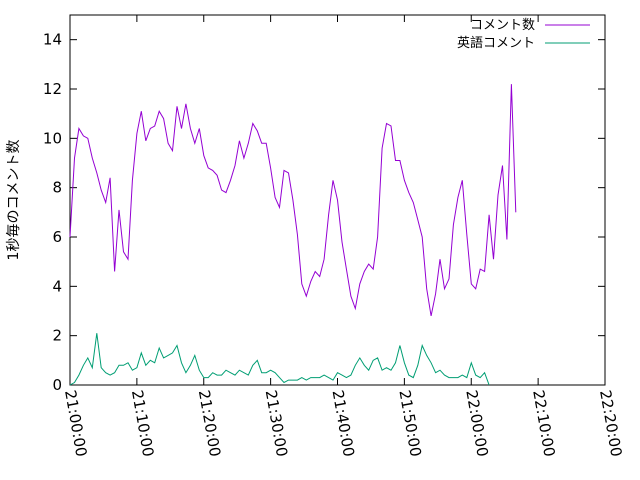 The image size is (640, 480). I want to click on y-tick-label: 10, so click(52, 138).